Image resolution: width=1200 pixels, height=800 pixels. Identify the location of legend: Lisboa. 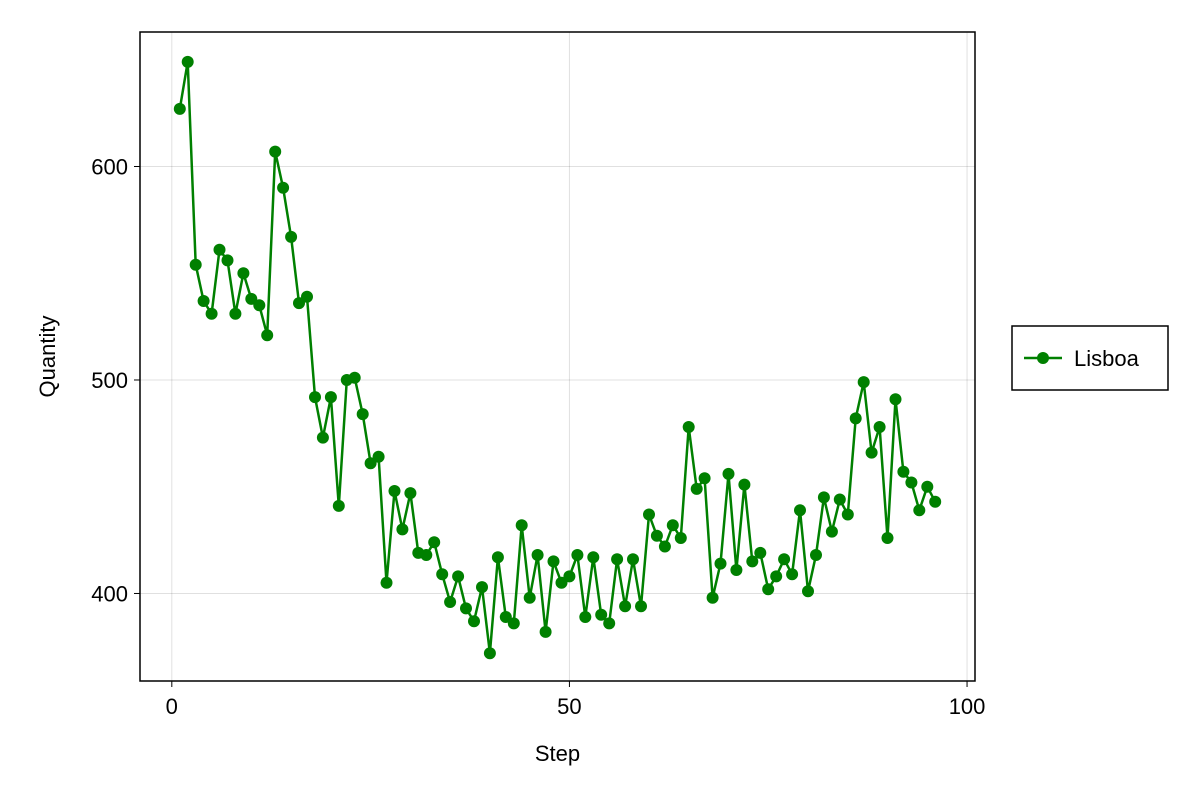
(1090, 358).